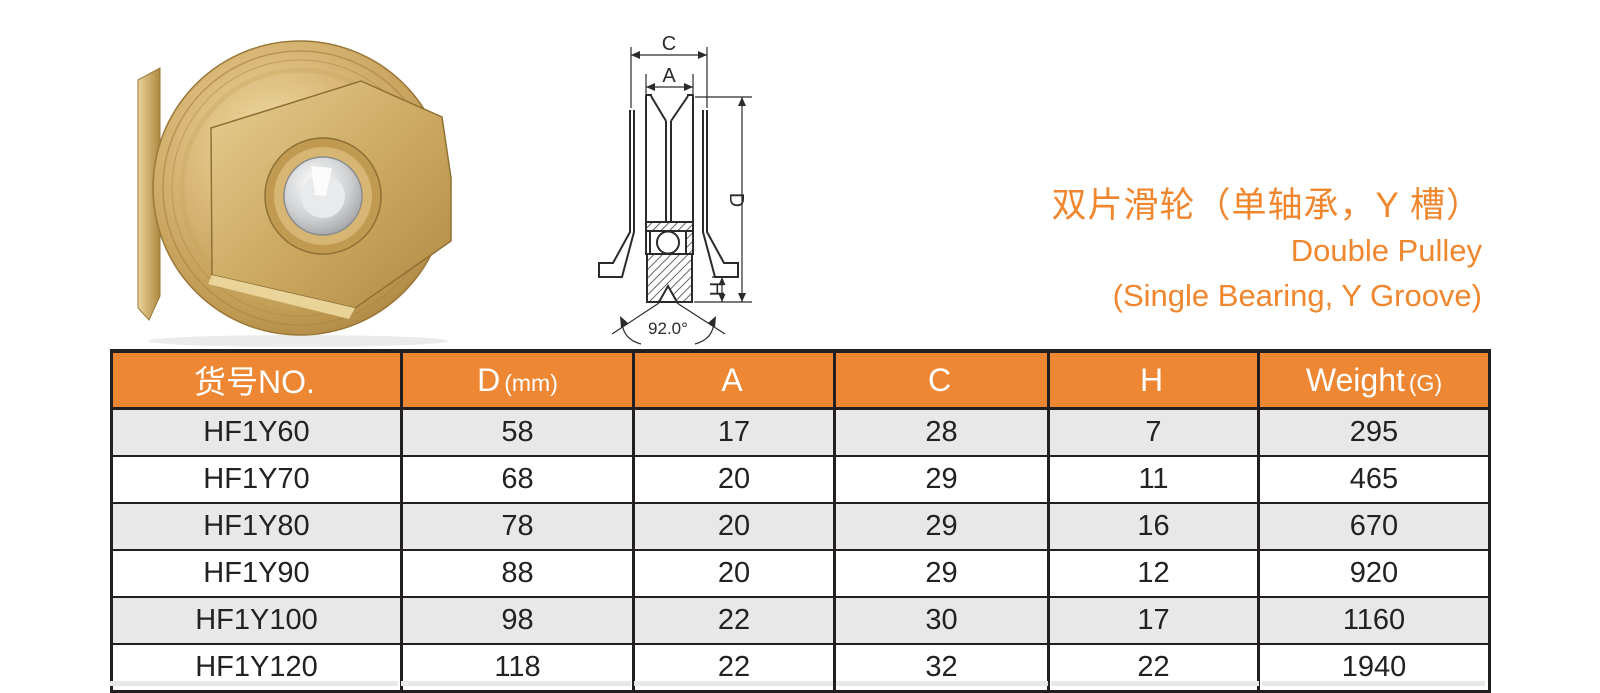 This screenshot has height=693, width=1600. What do you see at coordinates (281, 297) in the screenshot?
I see `plate-bottom-fold` at bounding box center [281, 297].